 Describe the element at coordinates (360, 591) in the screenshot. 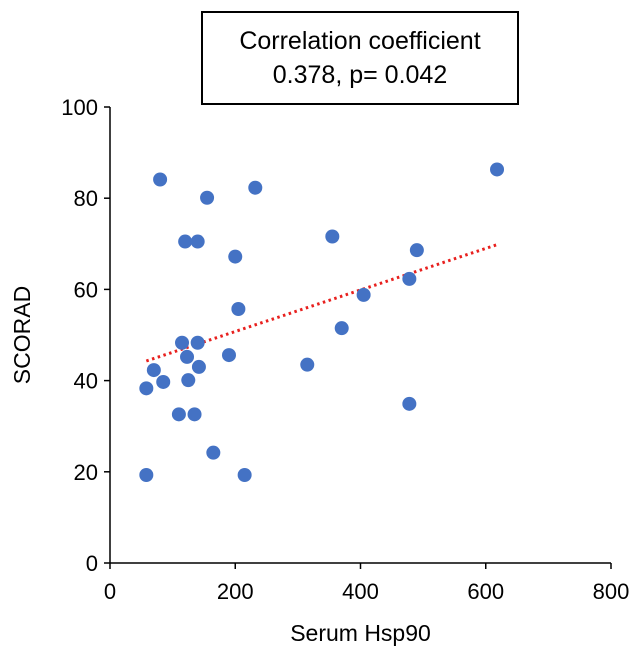

I see `x-tick-label: 400` at that location.